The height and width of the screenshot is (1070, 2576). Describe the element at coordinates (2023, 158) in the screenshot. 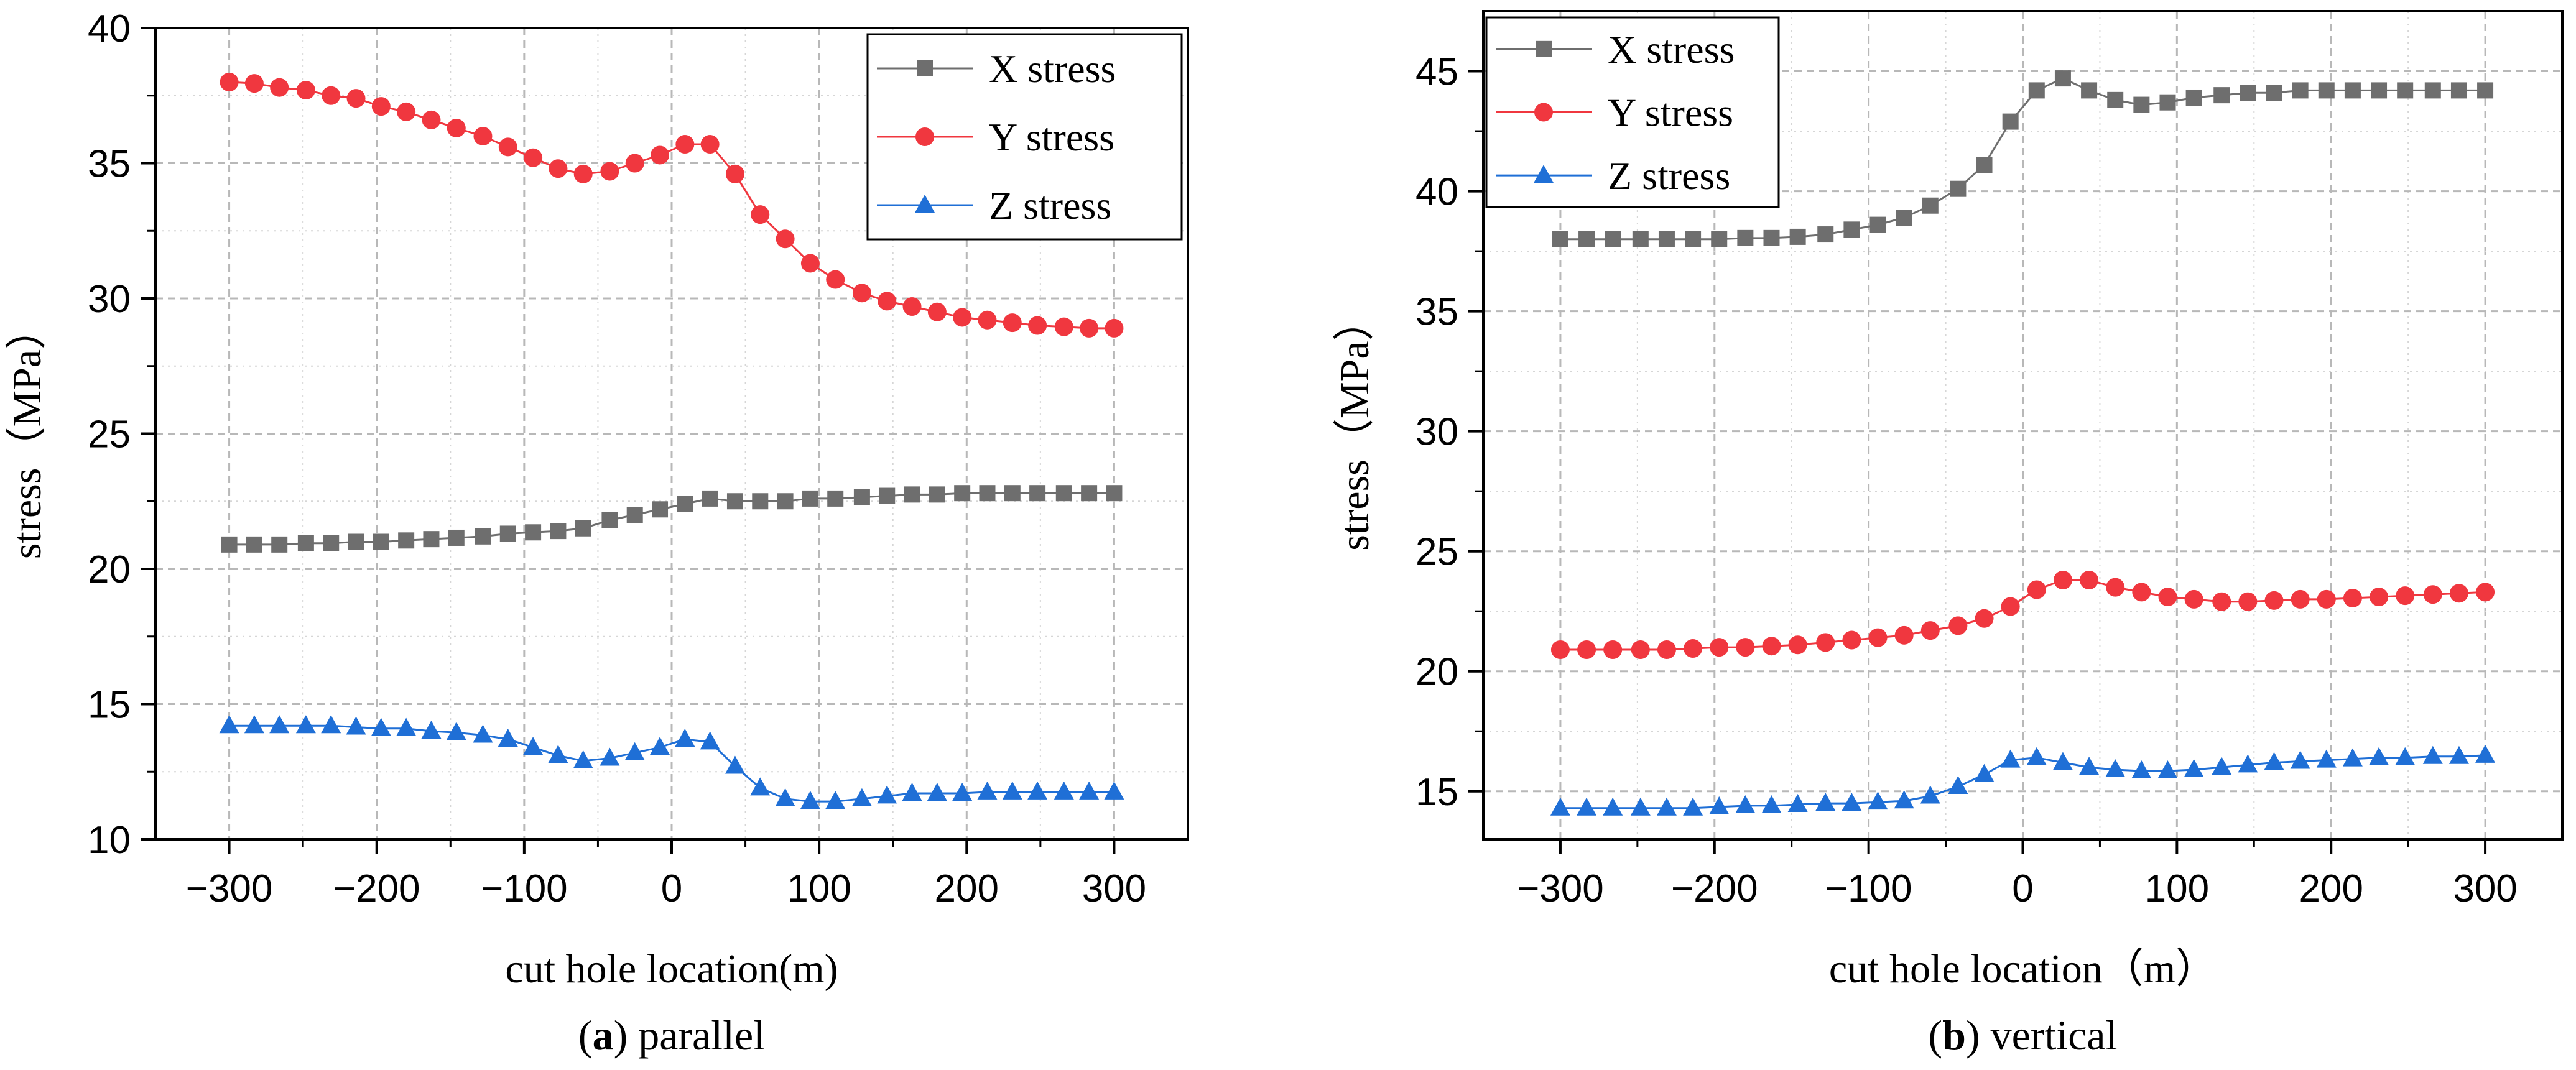

I see `series-x-stress` at that location.